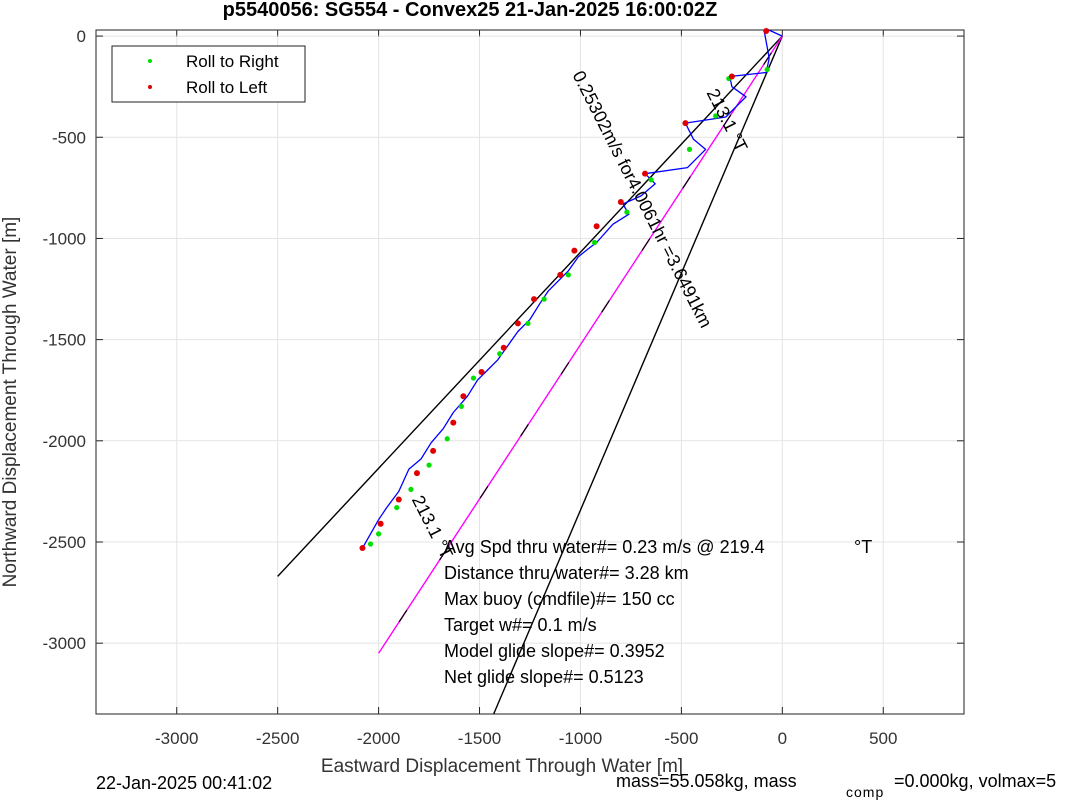  What do you see at coordinates (863, 547) in the screenshot?
I see `avg-speed-unit: °T` at bounding box center [863, 547].